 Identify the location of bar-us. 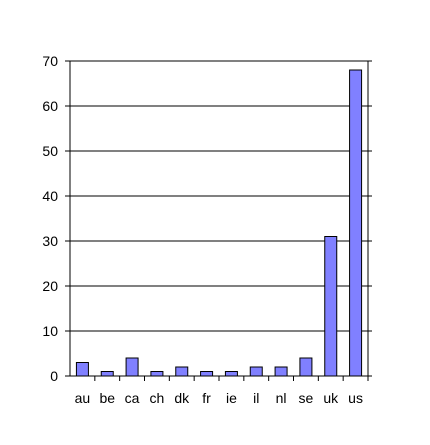
(356, 223).